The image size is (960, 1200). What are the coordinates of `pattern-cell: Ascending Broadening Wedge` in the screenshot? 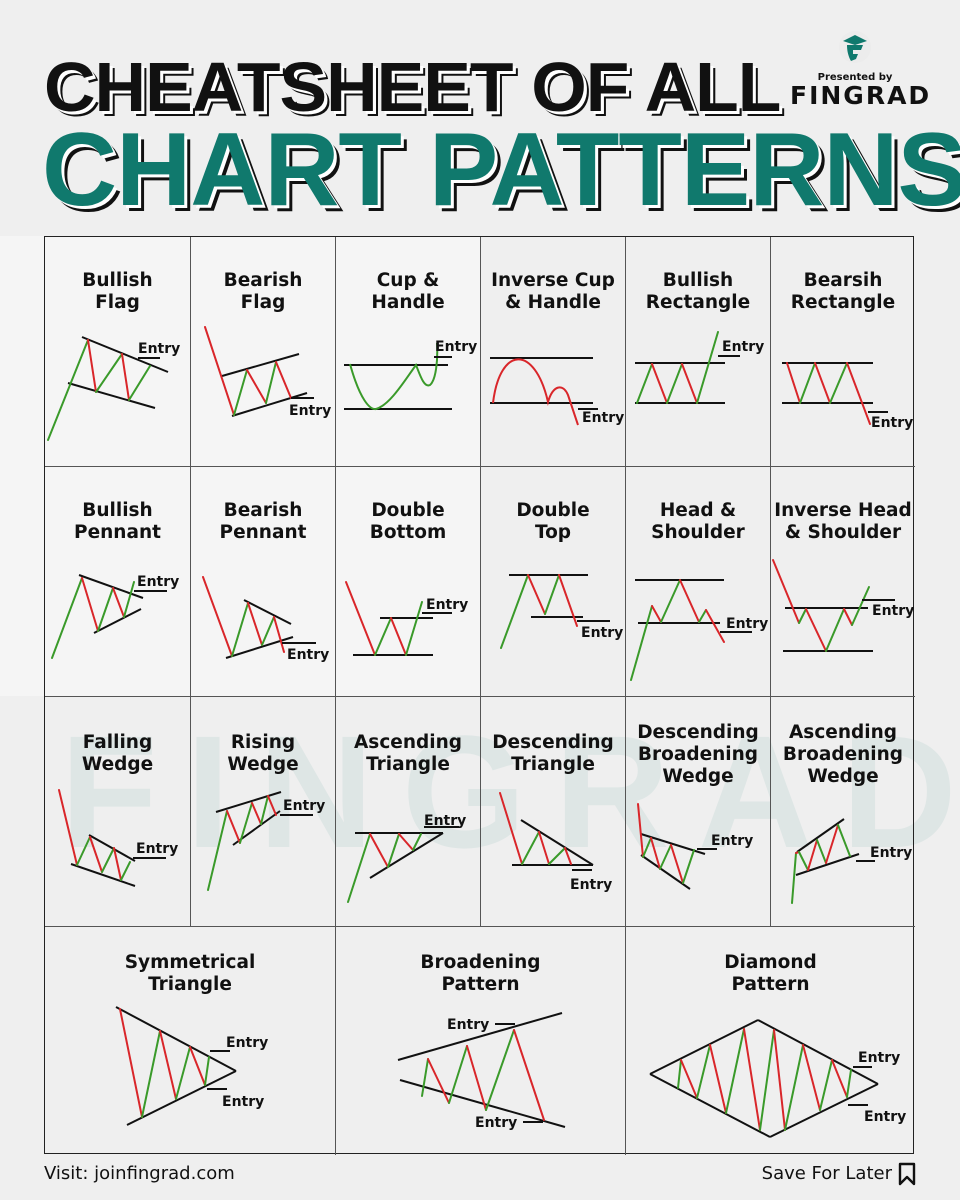 It's located at (843, 812).